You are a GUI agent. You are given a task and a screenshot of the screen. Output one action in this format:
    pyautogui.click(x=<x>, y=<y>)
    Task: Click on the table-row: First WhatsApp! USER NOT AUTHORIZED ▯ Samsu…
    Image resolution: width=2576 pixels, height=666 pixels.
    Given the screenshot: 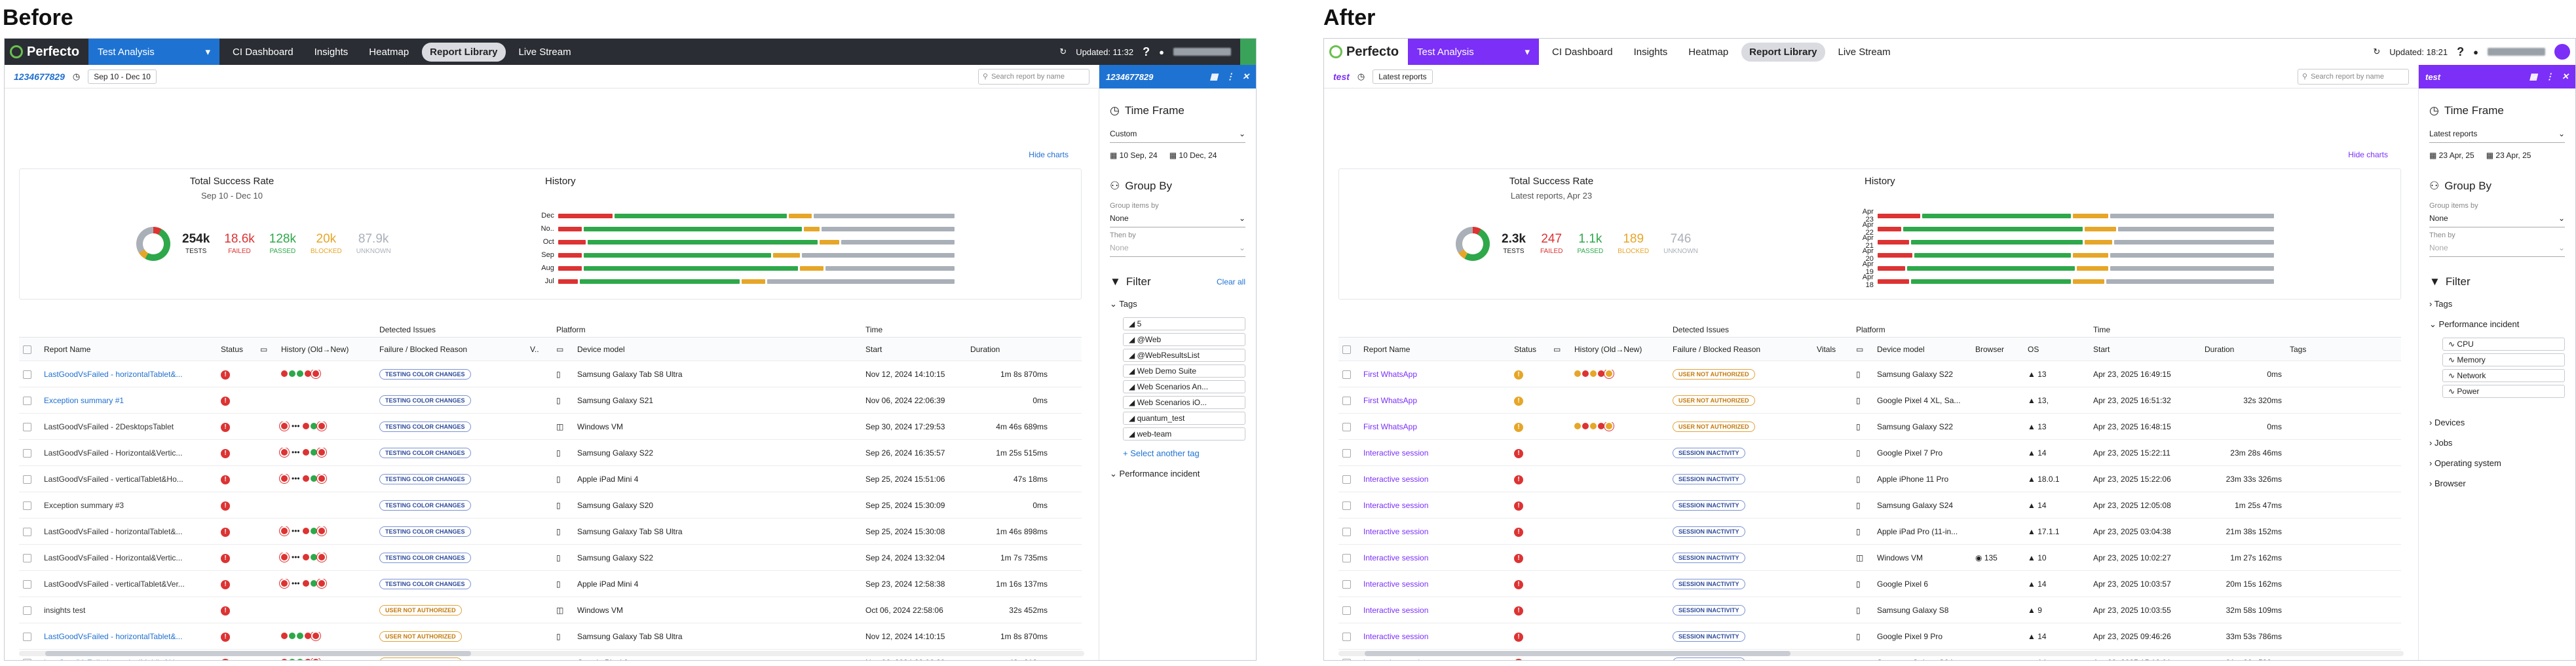 What is the action you would take?
    pyautogui.click(x=1870, y=374)
    